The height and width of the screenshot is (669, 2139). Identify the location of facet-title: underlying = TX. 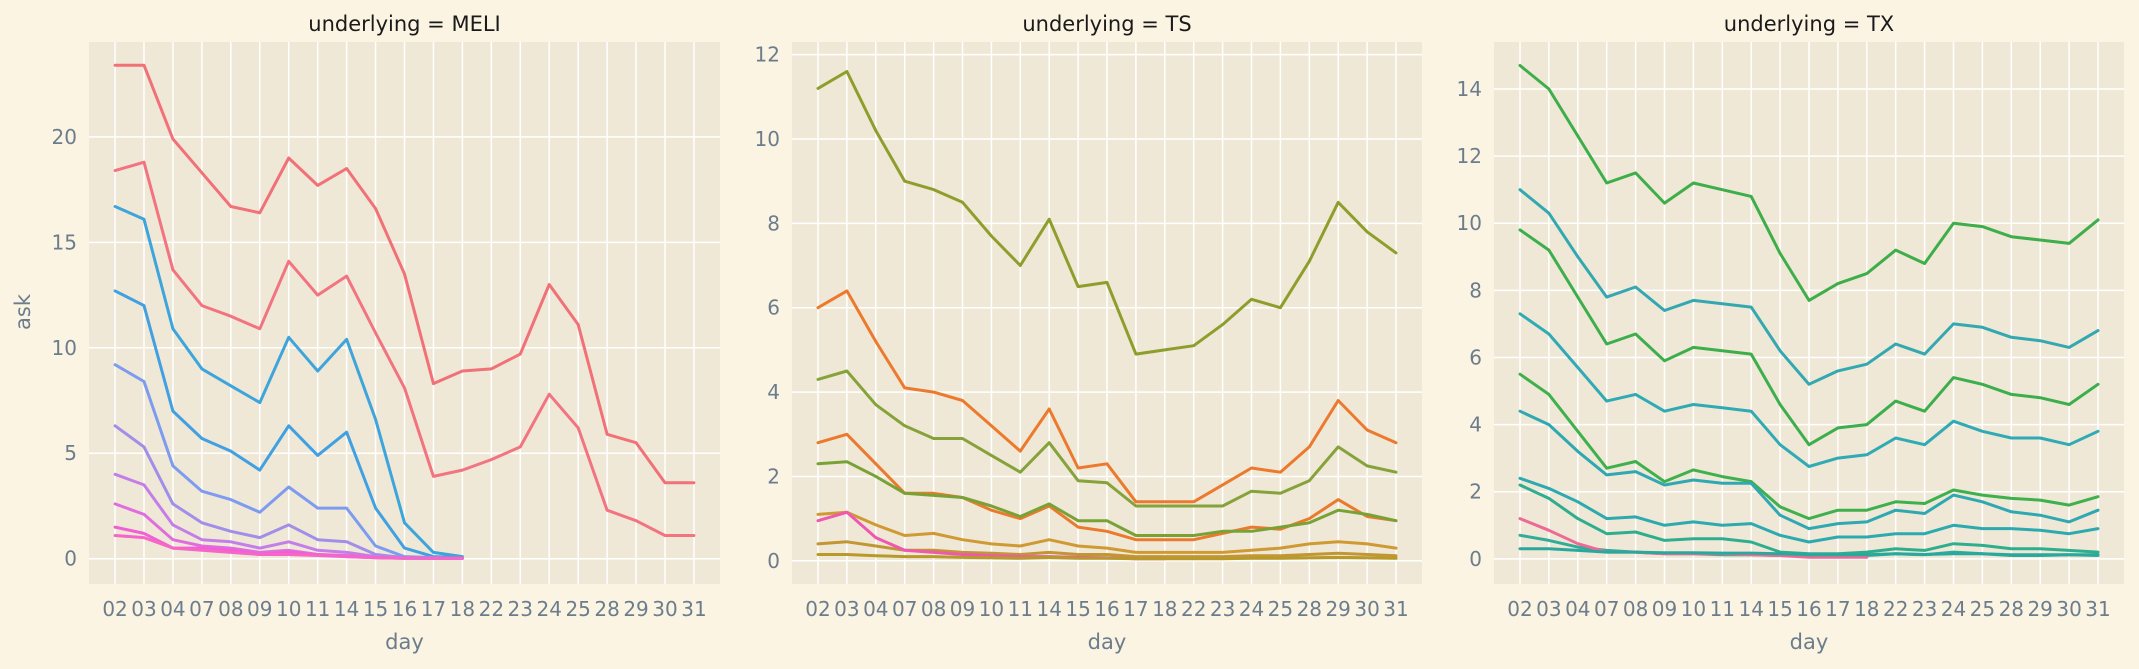
(1809, 24).